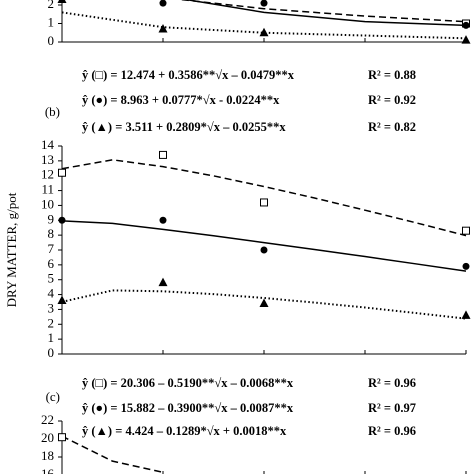 The image size is (474, 474). I want to click on y-tick-label: 6, so click(51, 263).